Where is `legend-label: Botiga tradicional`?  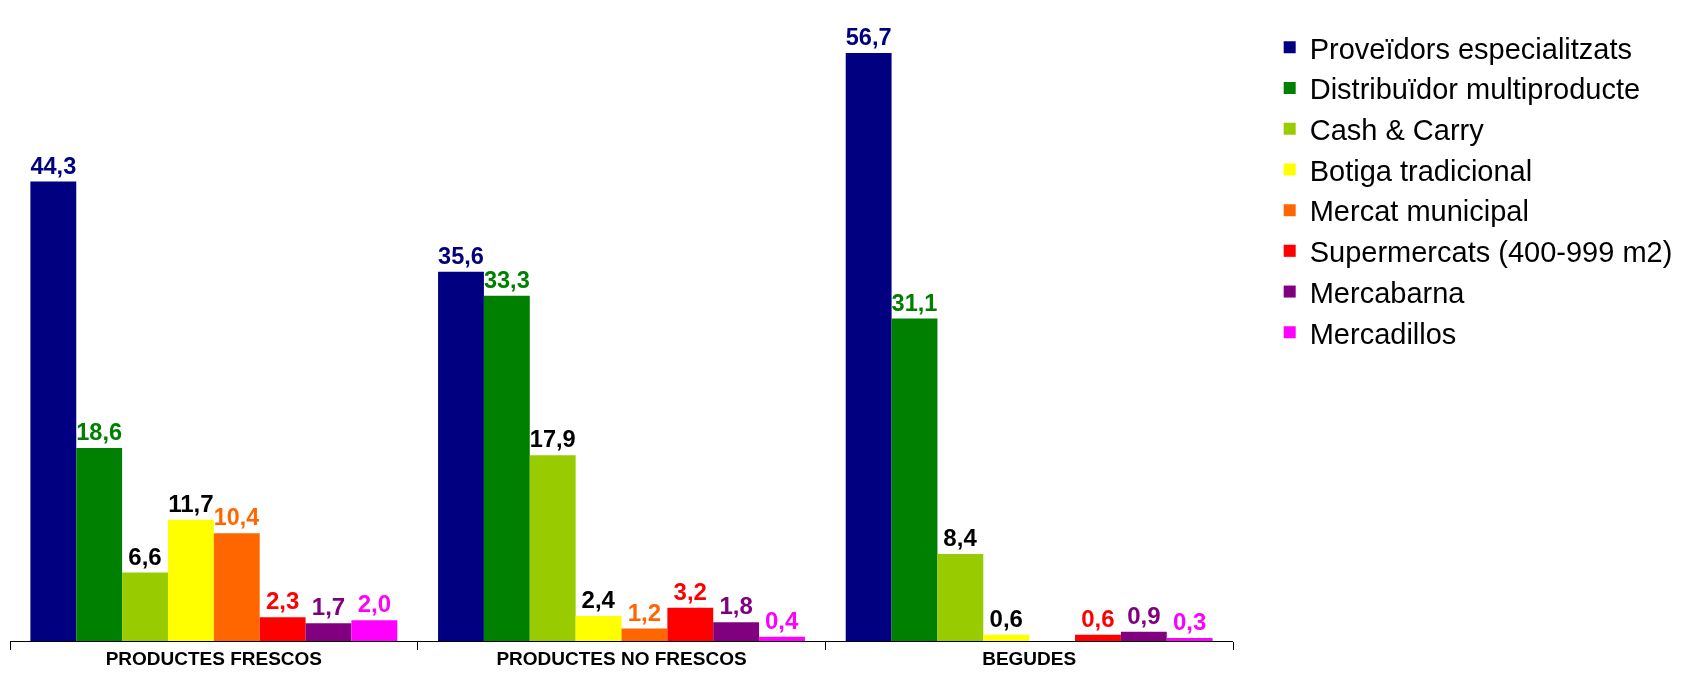
legend-label: Botiga tradicional is located at coordinates (1421, 170).